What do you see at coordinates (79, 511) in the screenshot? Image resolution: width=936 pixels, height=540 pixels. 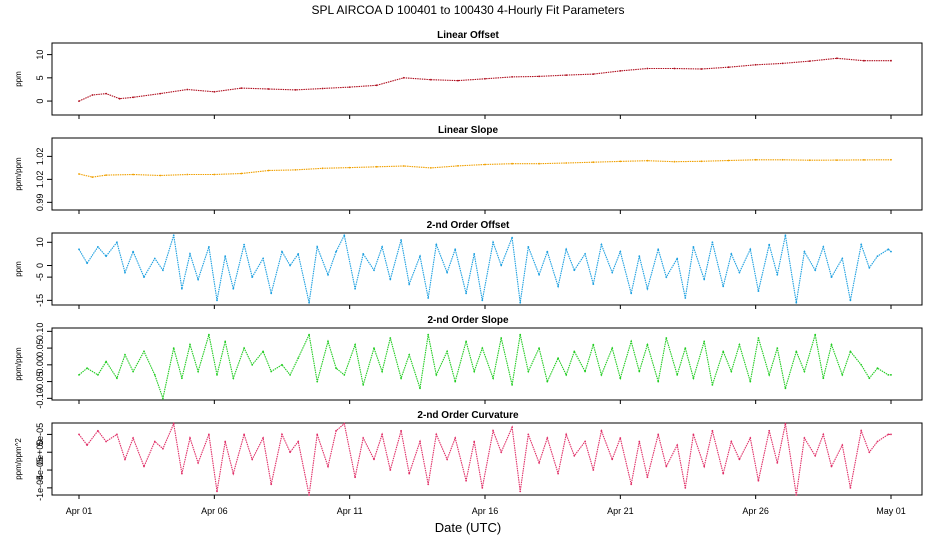 I see `x-tick-label: Apr 01` at bounding box center [79, 511].